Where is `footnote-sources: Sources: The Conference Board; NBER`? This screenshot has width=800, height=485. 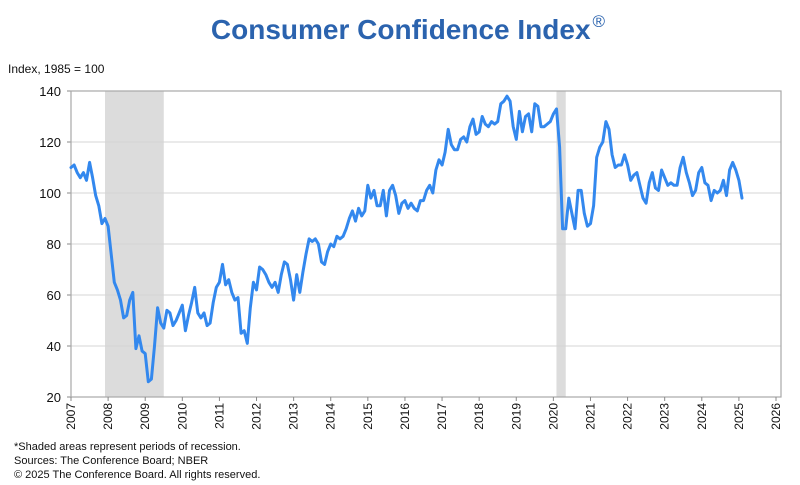 footnote-sources: Sources: The Conference Board; NBER is located at coordinates (111, 461).